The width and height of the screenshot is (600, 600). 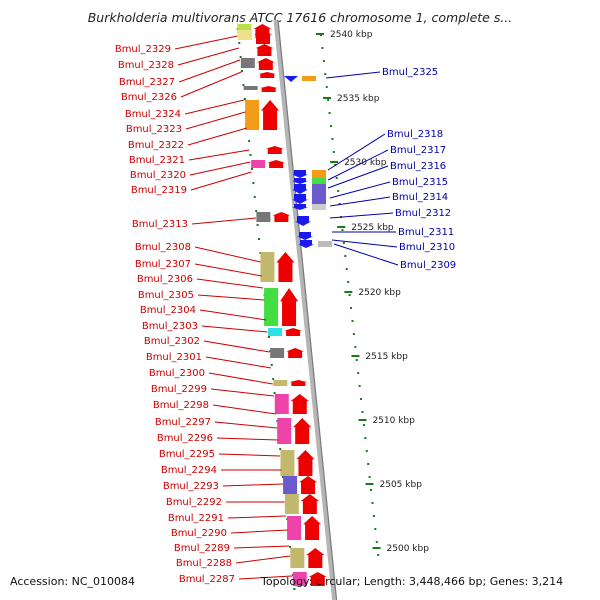 What do you see at coordinates (149, 97) in the screenshot?
I see `gene-label-bmul-2326: Bmul_2326` at bounding box center [149, 97].